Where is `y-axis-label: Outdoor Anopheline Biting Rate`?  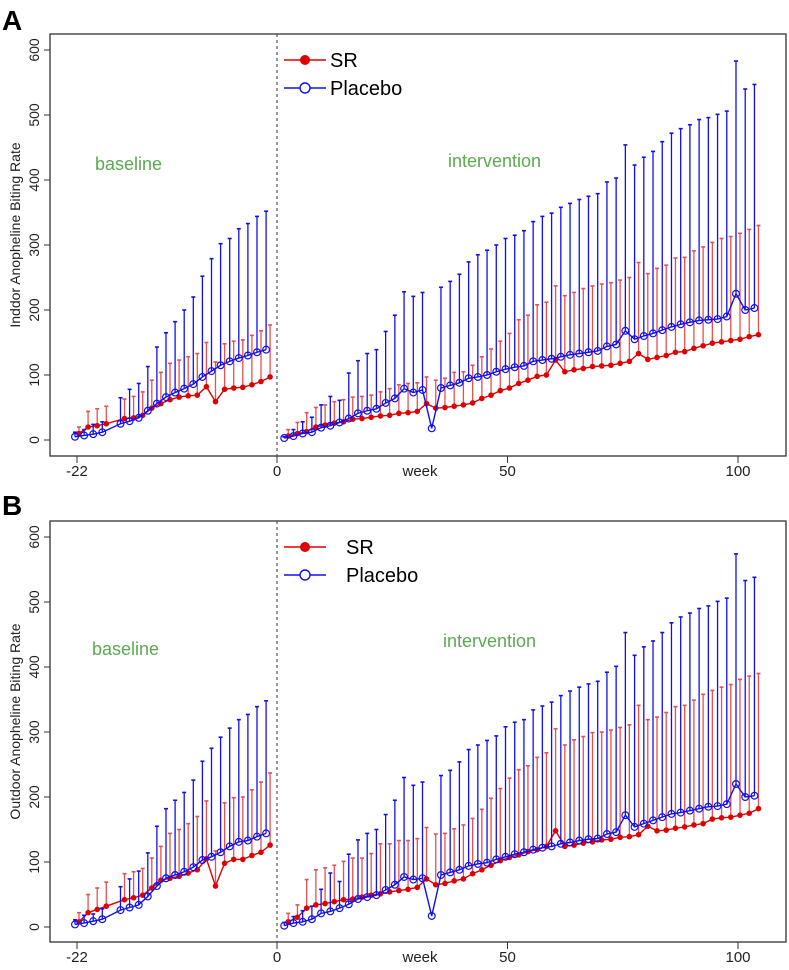
y-axis-label: Outdoor Anopheline Biting Rate is located at coordinates (15, 721).